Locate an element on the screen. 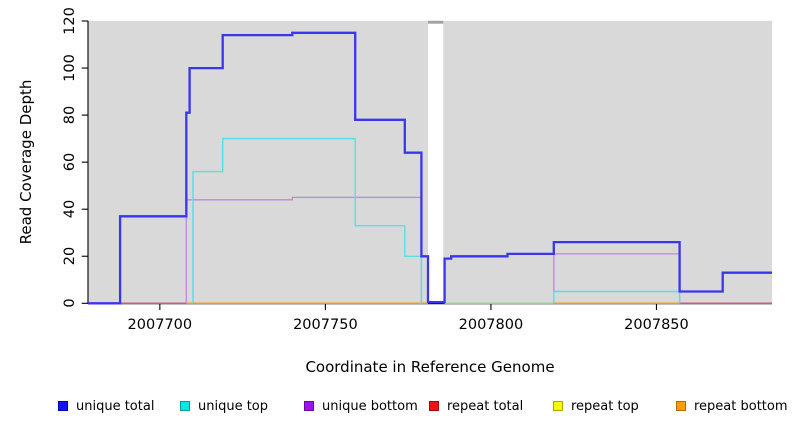 The height and width of the screenshot is (432, 792). legend-item-unique-top: unique top is located at coordinates (224, 406).